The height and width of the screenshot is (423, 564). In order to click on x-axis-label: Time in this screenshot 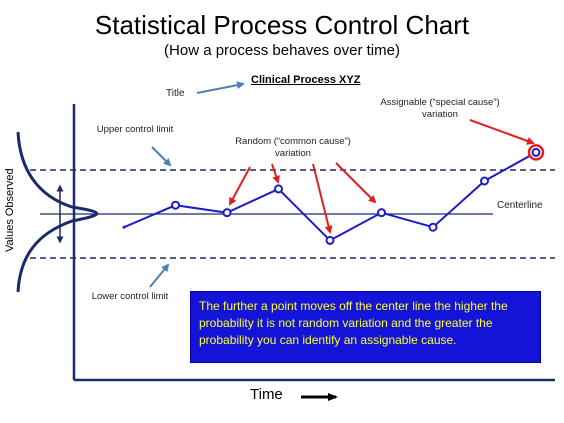, I will do `click(266, 394)`.